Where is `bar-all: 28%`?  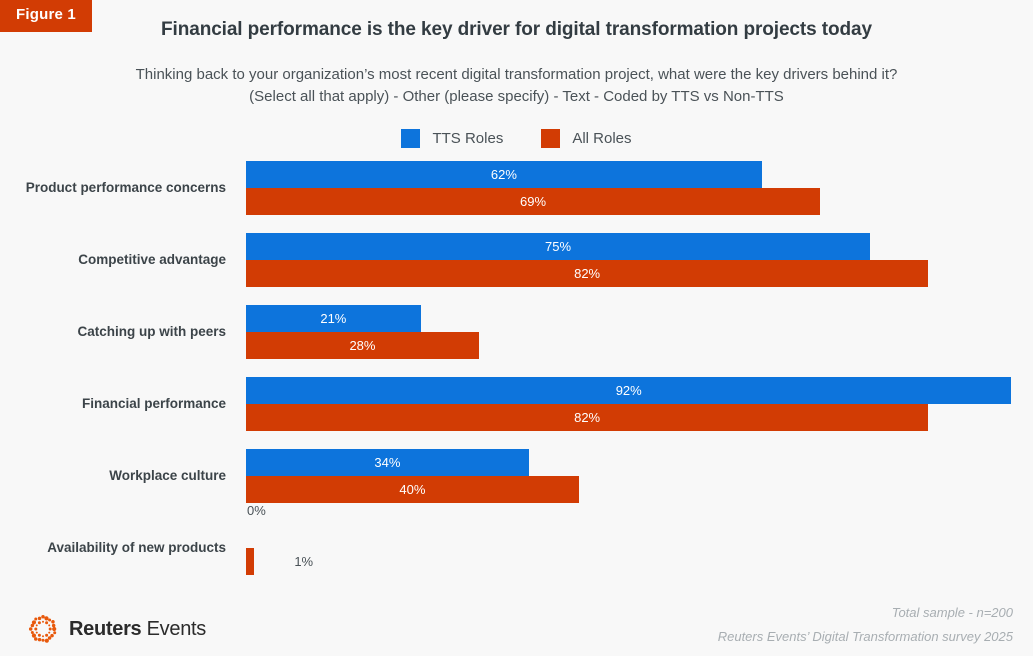
bar-all: 28% is located at coordinates (362, 345).